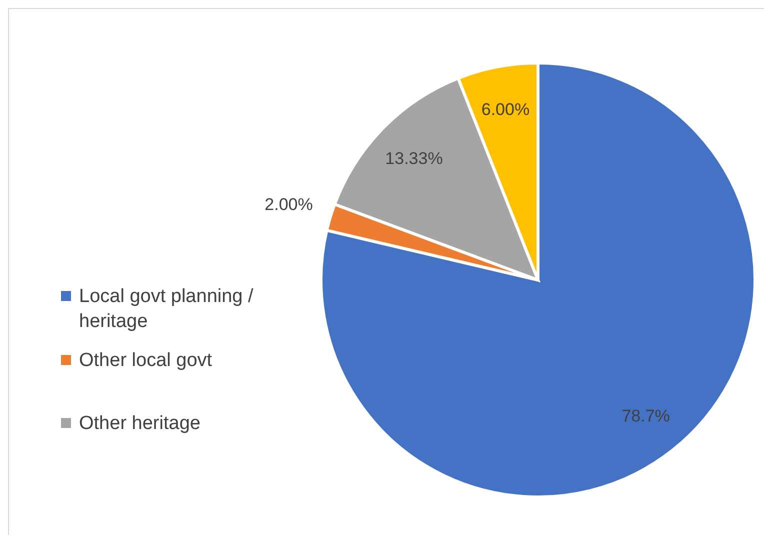 Image resolution: width=771 pixels, height=542 pixels. What do you see at coordinates (288, 204) in the screenshot?
I see `data-label: 2.00%` at bounding box center [288, 204].